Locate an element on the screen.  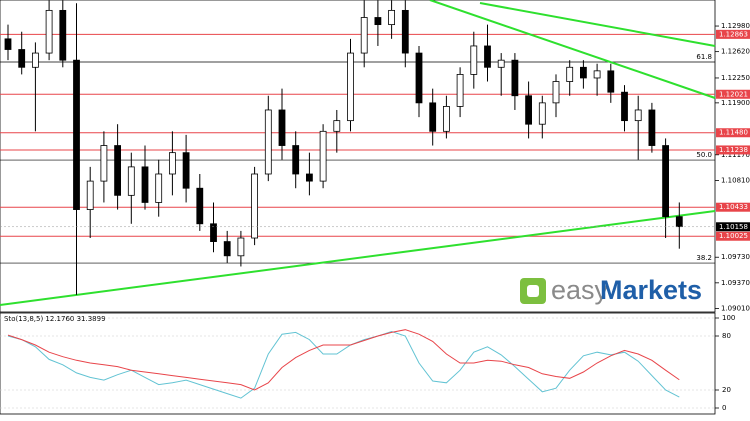
level-label: 1.12021 is located at coordinates (733, 94).